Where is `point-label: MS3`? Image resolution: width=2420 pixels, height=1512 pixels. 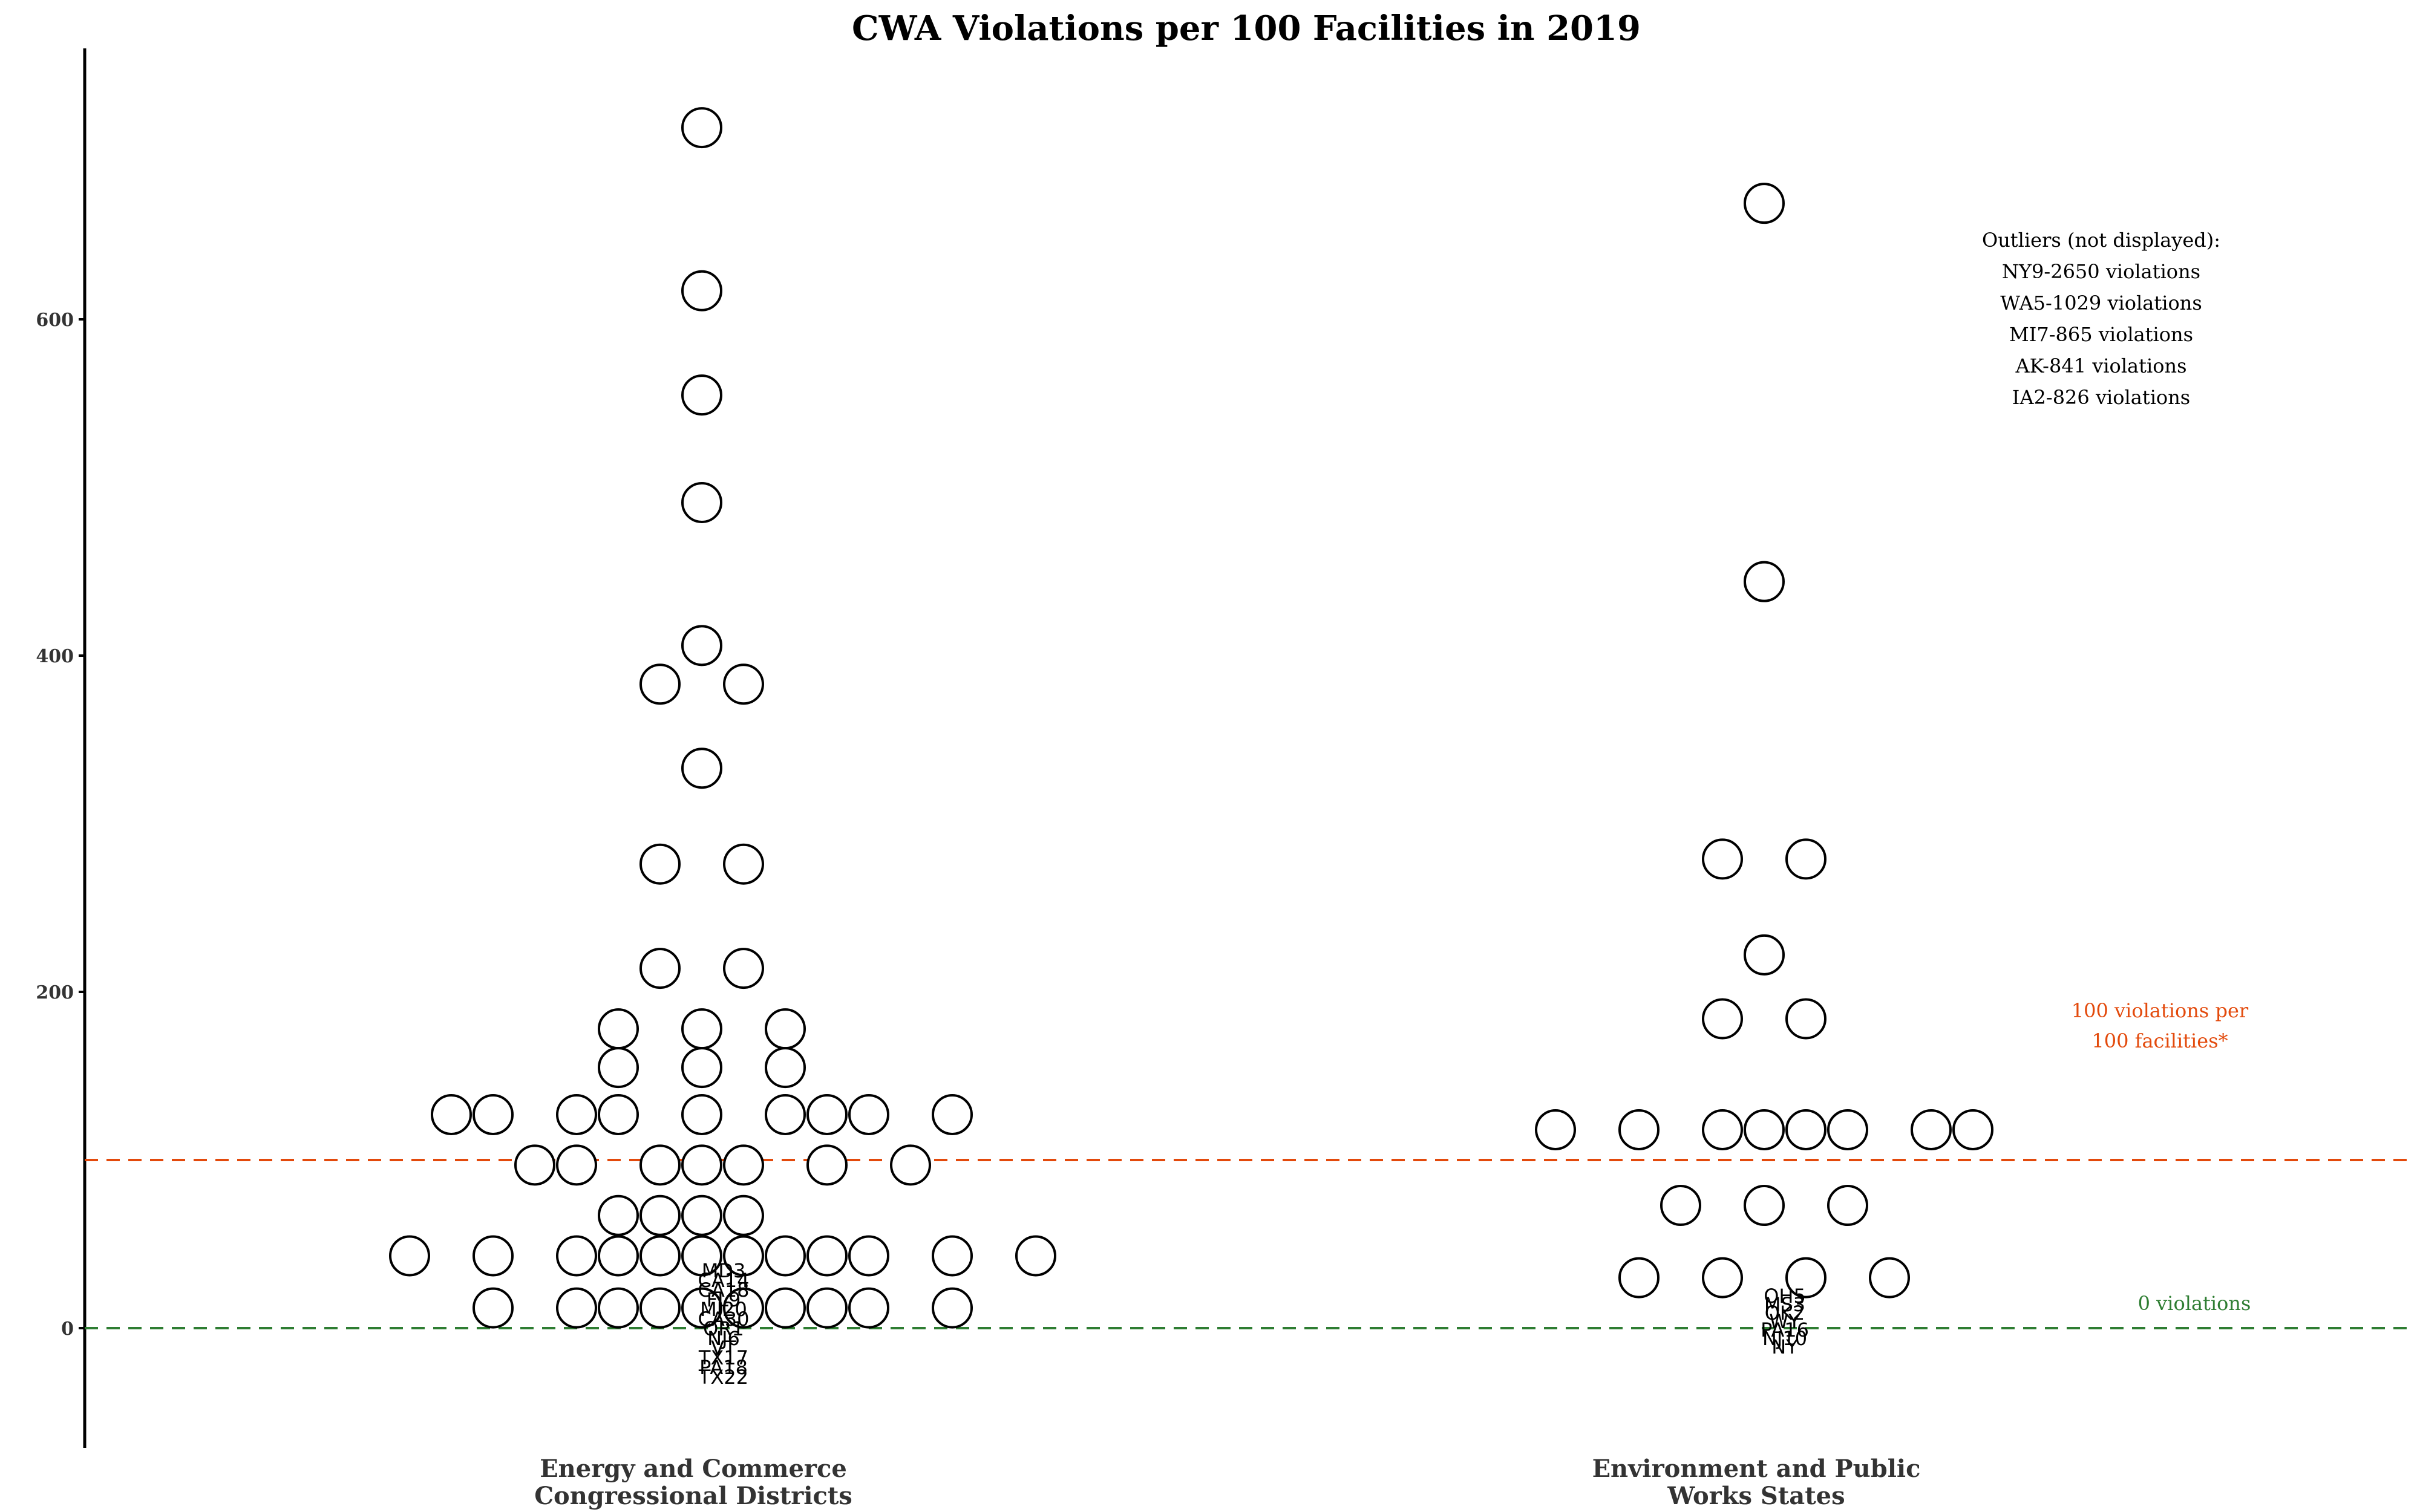 point-label: MS3 is located at coordinates (1785, 1304).